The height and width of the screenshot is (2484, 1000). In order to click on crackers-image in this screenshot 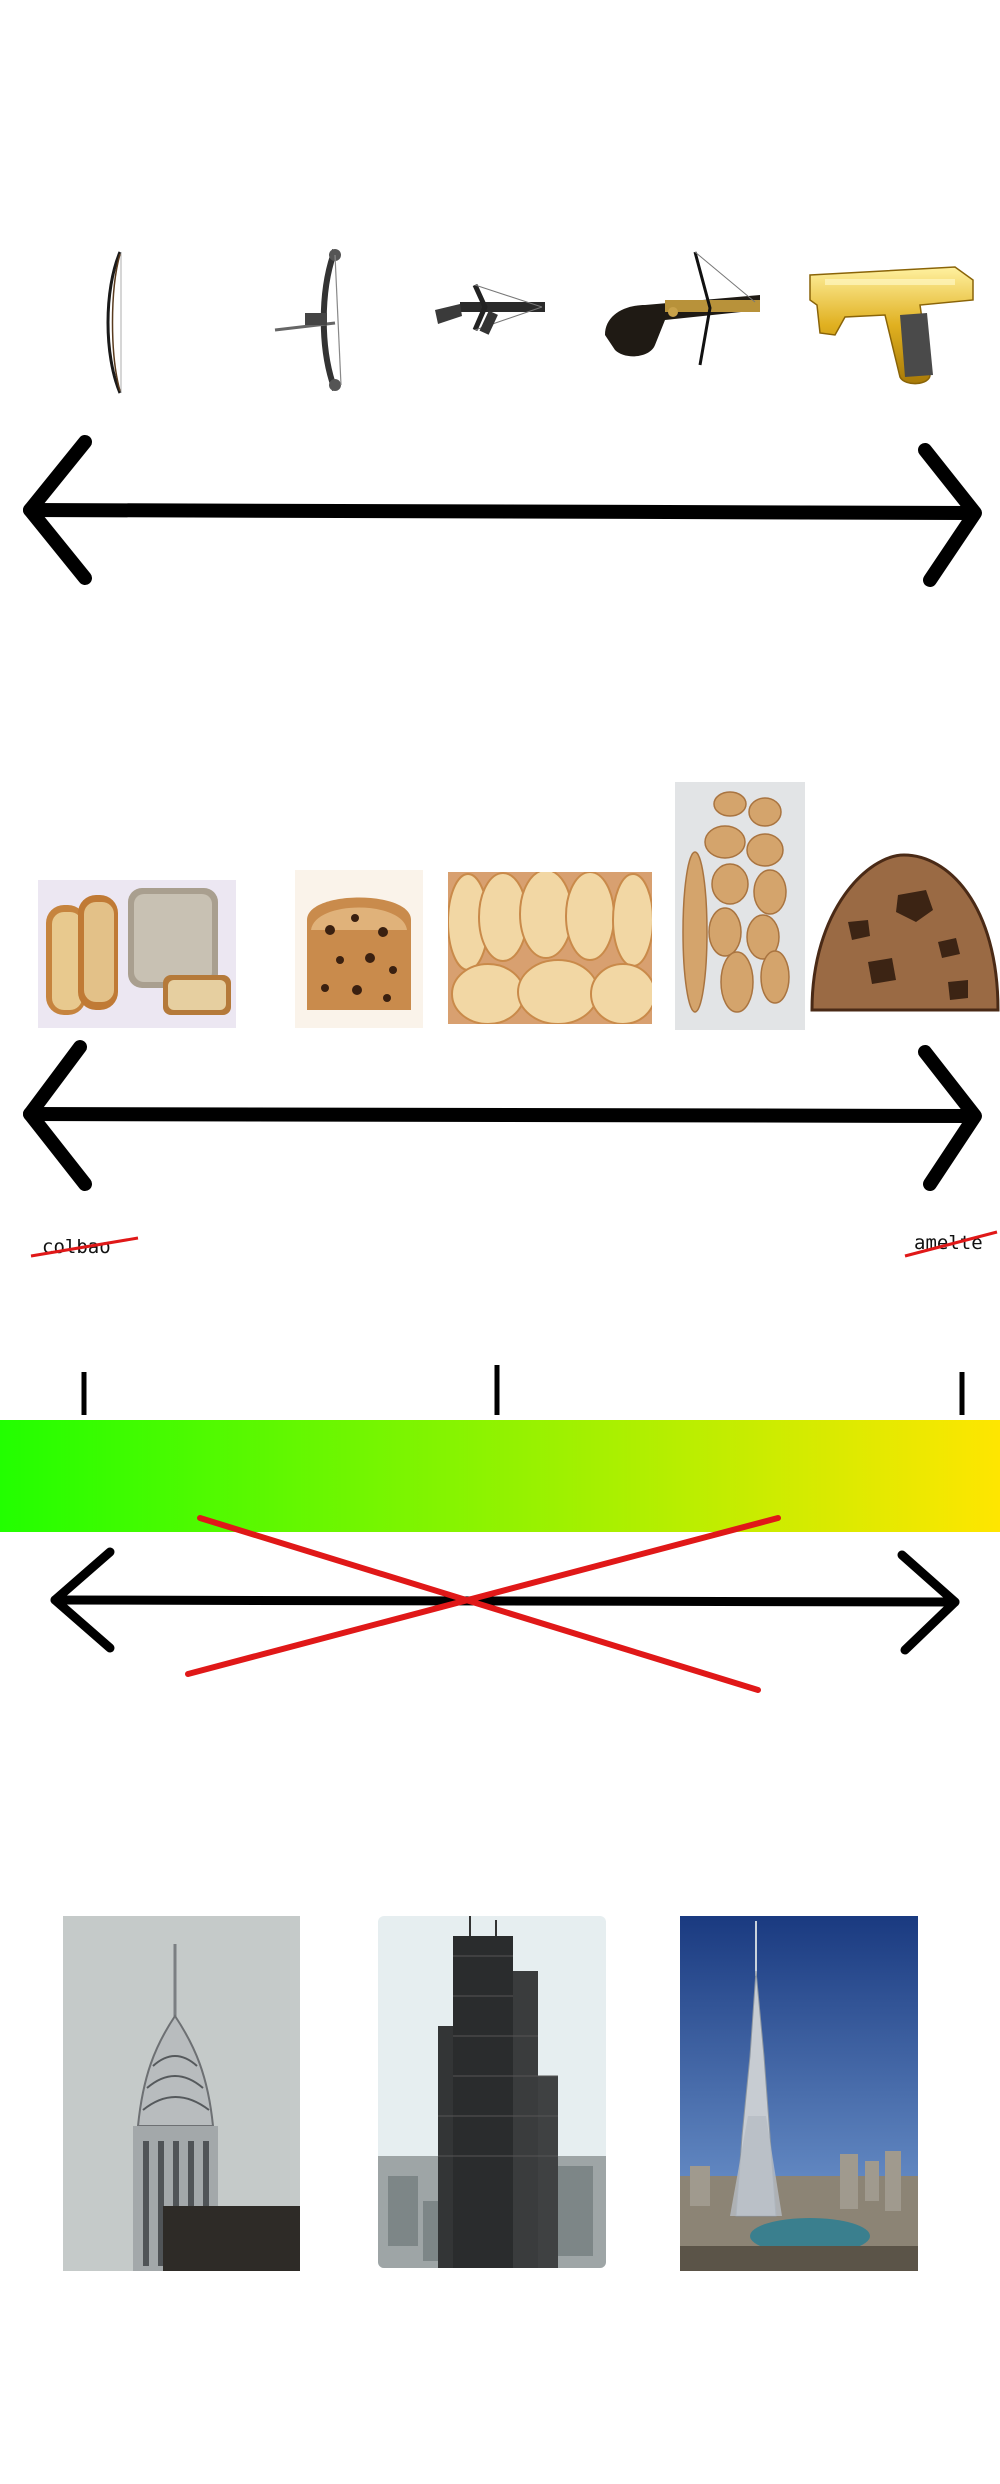, I will do `click(740, 906)`.